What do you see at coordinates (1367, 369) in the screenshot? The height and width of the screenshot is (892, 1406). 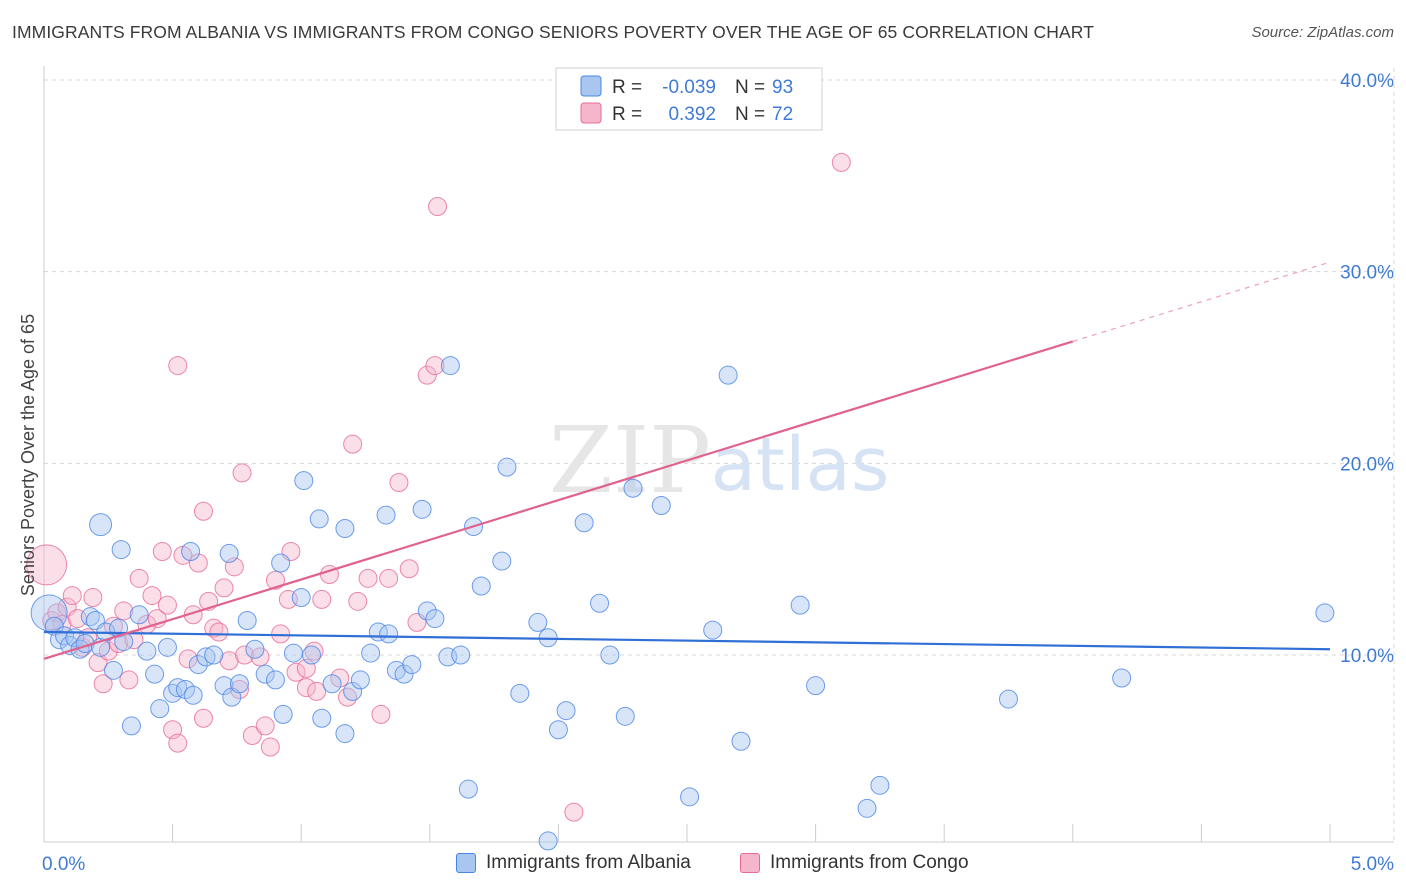 I see `y-tick-labels: 10.0% 20.0% 30.0% 40.0%` at bounding box center [1367, 369].